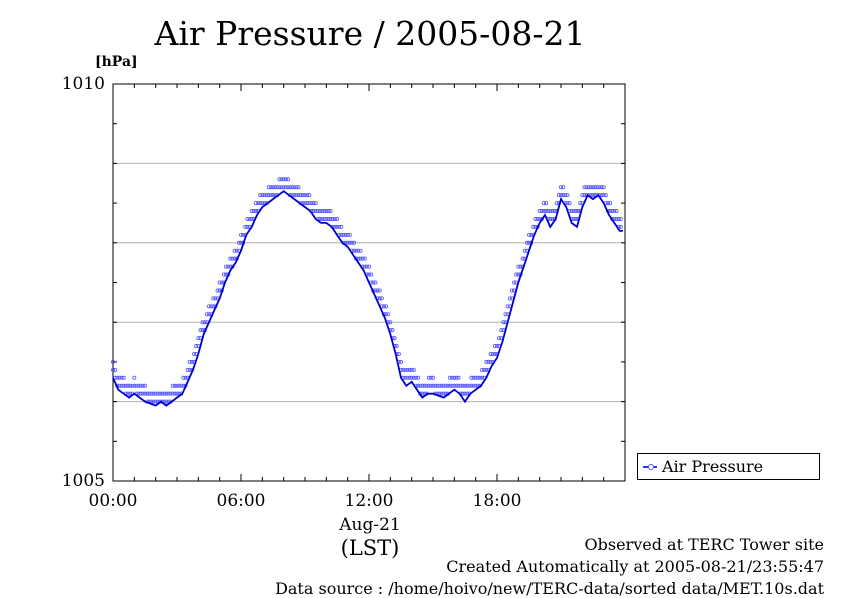  I want to click on x-tick-1200: 12:00, so click(369, 501).